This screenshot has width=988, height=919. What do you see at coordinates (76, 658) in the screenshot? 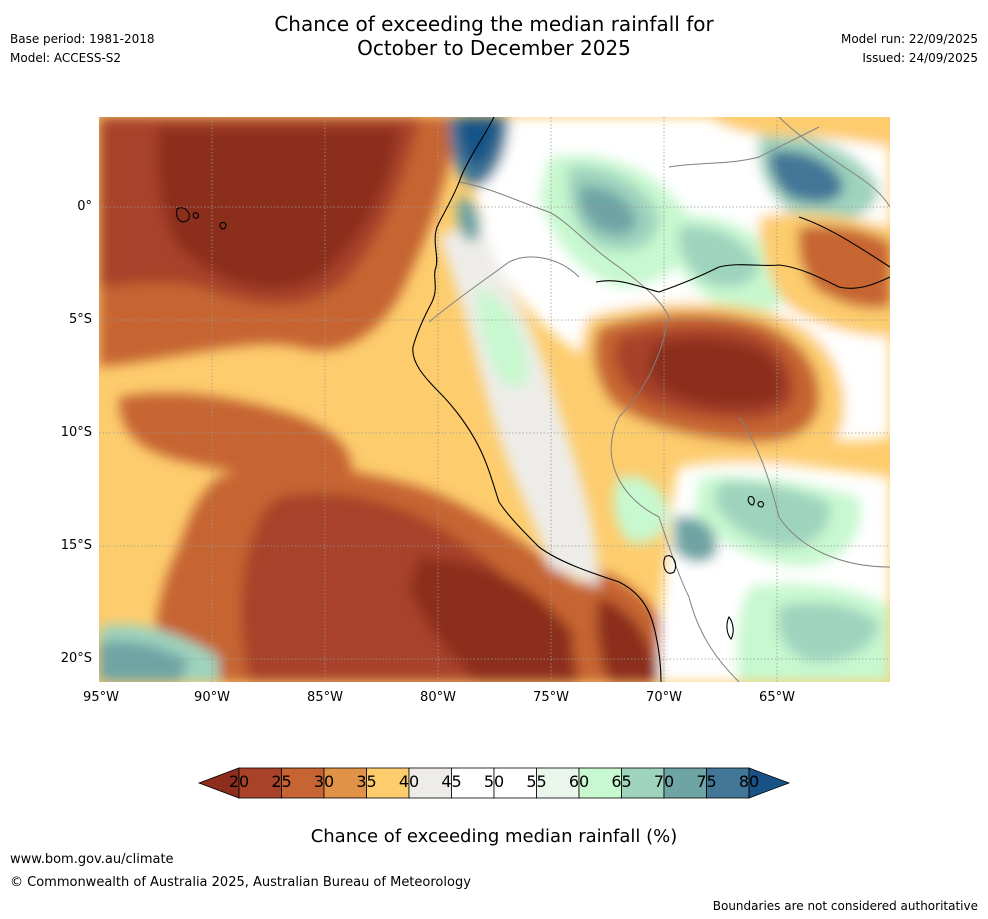
I see `lat-label-20s: 20°S` at bounding box center [76, 658].